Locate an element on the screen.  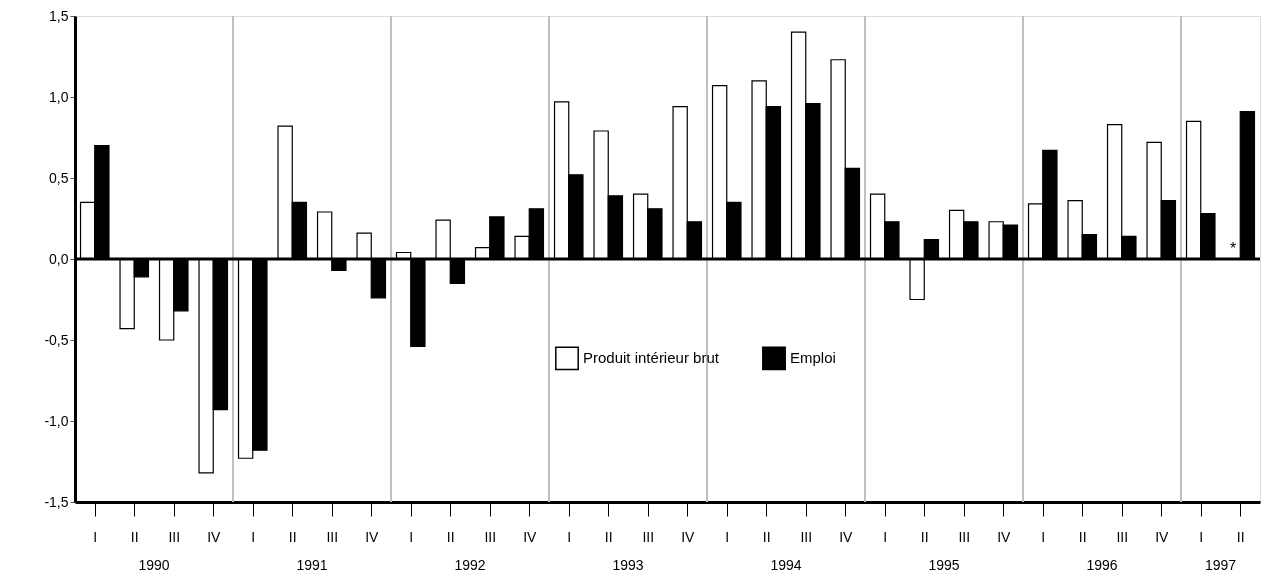
text: 1995 is located at coordinates (944, 565).